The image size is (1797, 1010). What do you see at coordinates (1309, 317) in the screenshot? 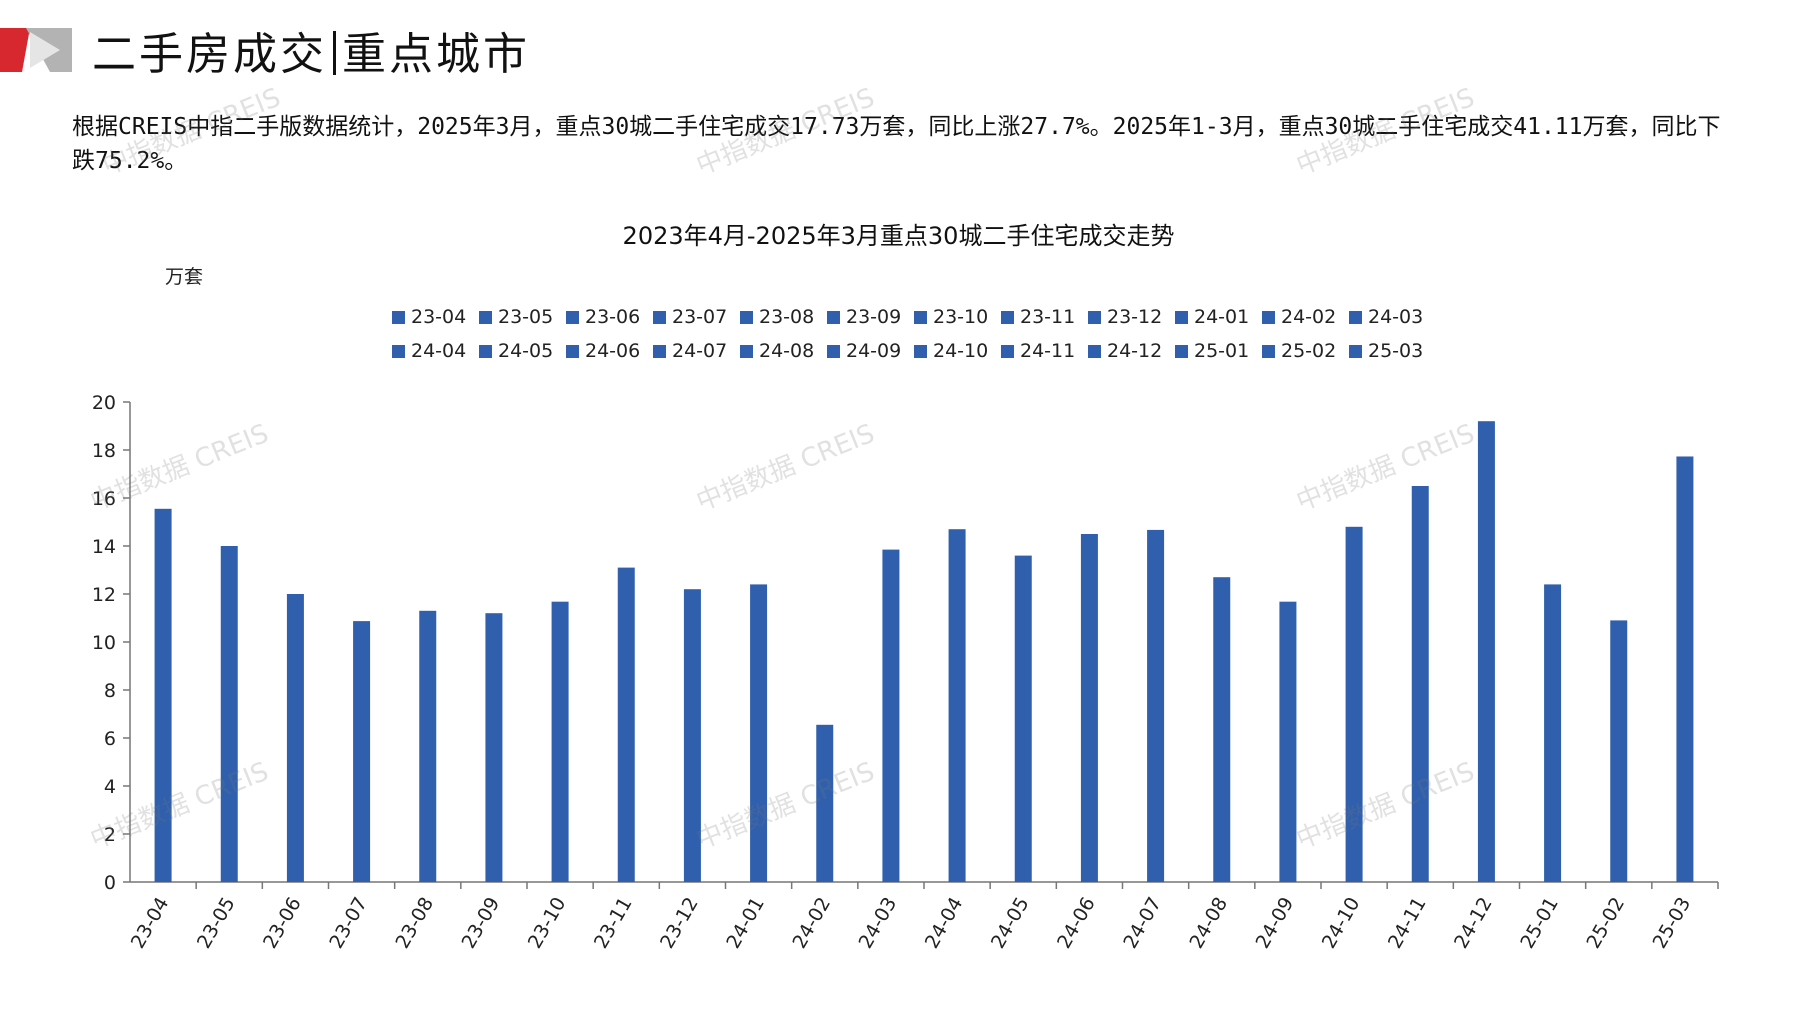
I see `legend-label: 24-02` at bounding box center [1309, 317].